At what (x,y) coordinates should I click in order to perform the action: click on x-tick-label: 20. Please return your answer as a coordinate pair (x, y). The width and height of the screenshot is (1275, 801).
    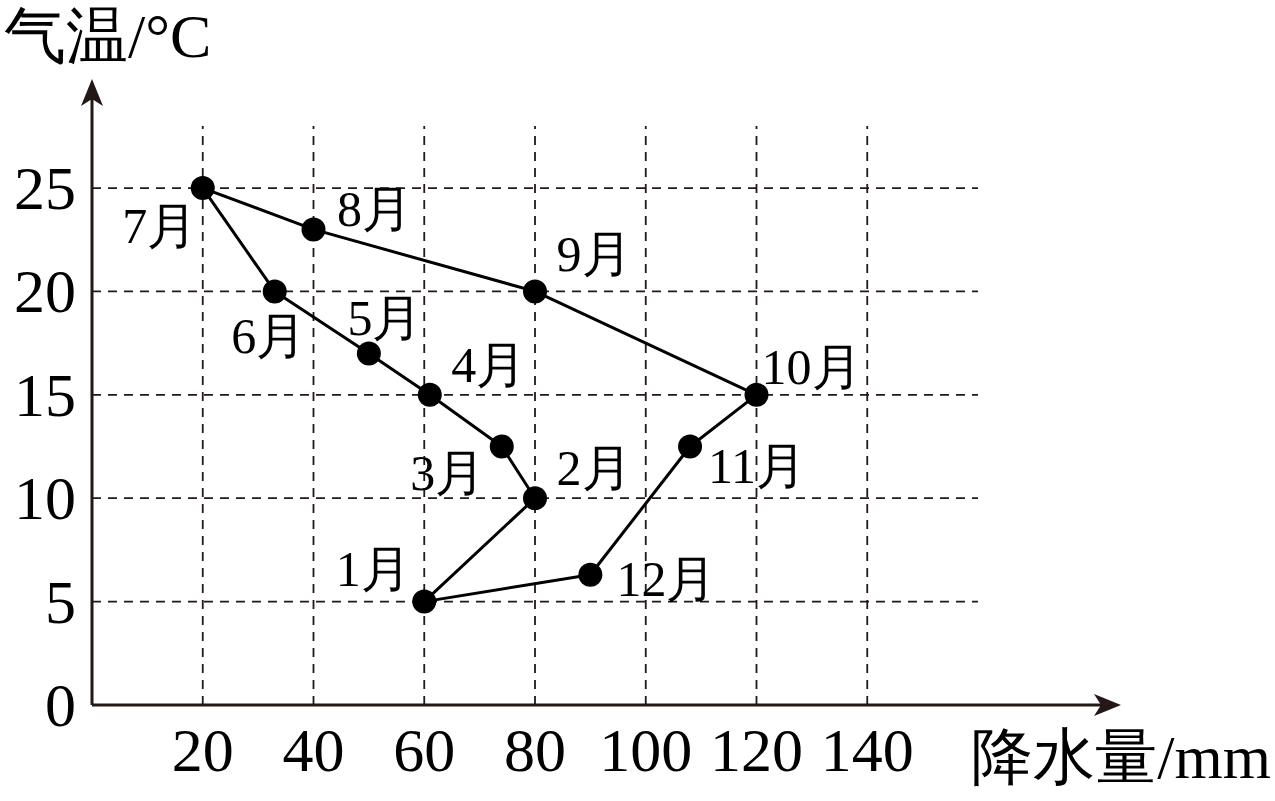
    Looking at the image, I should click on (202, 750).